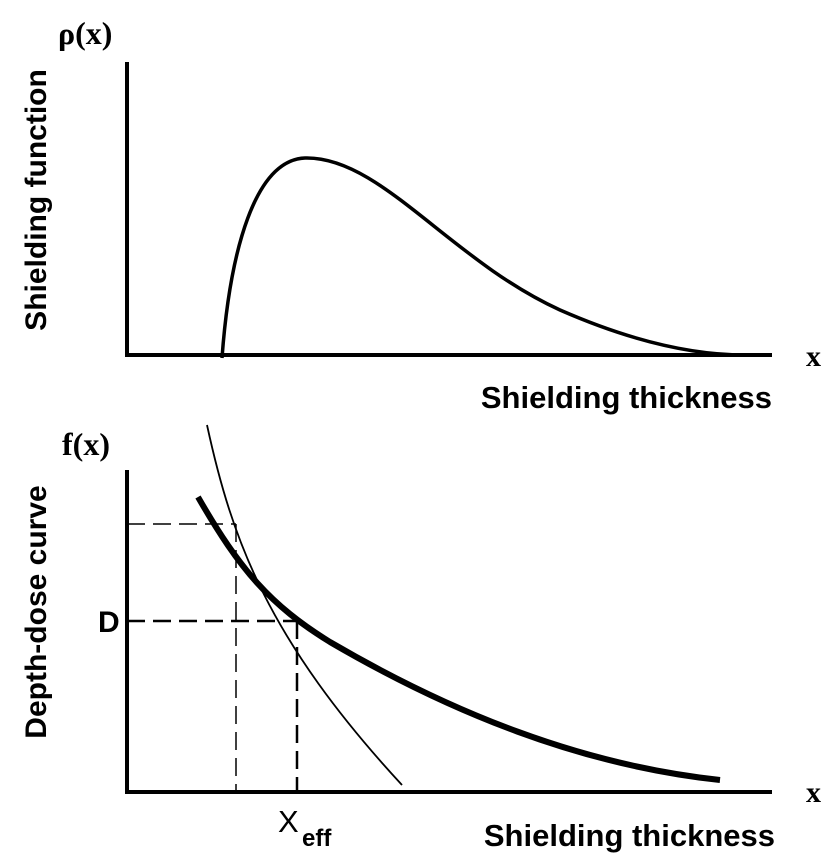 The height and width of the screenshot is (863, 827). Describe the element at coordinates (288, 821) in the screenshot. I see `x-marker-label: X` at that location.